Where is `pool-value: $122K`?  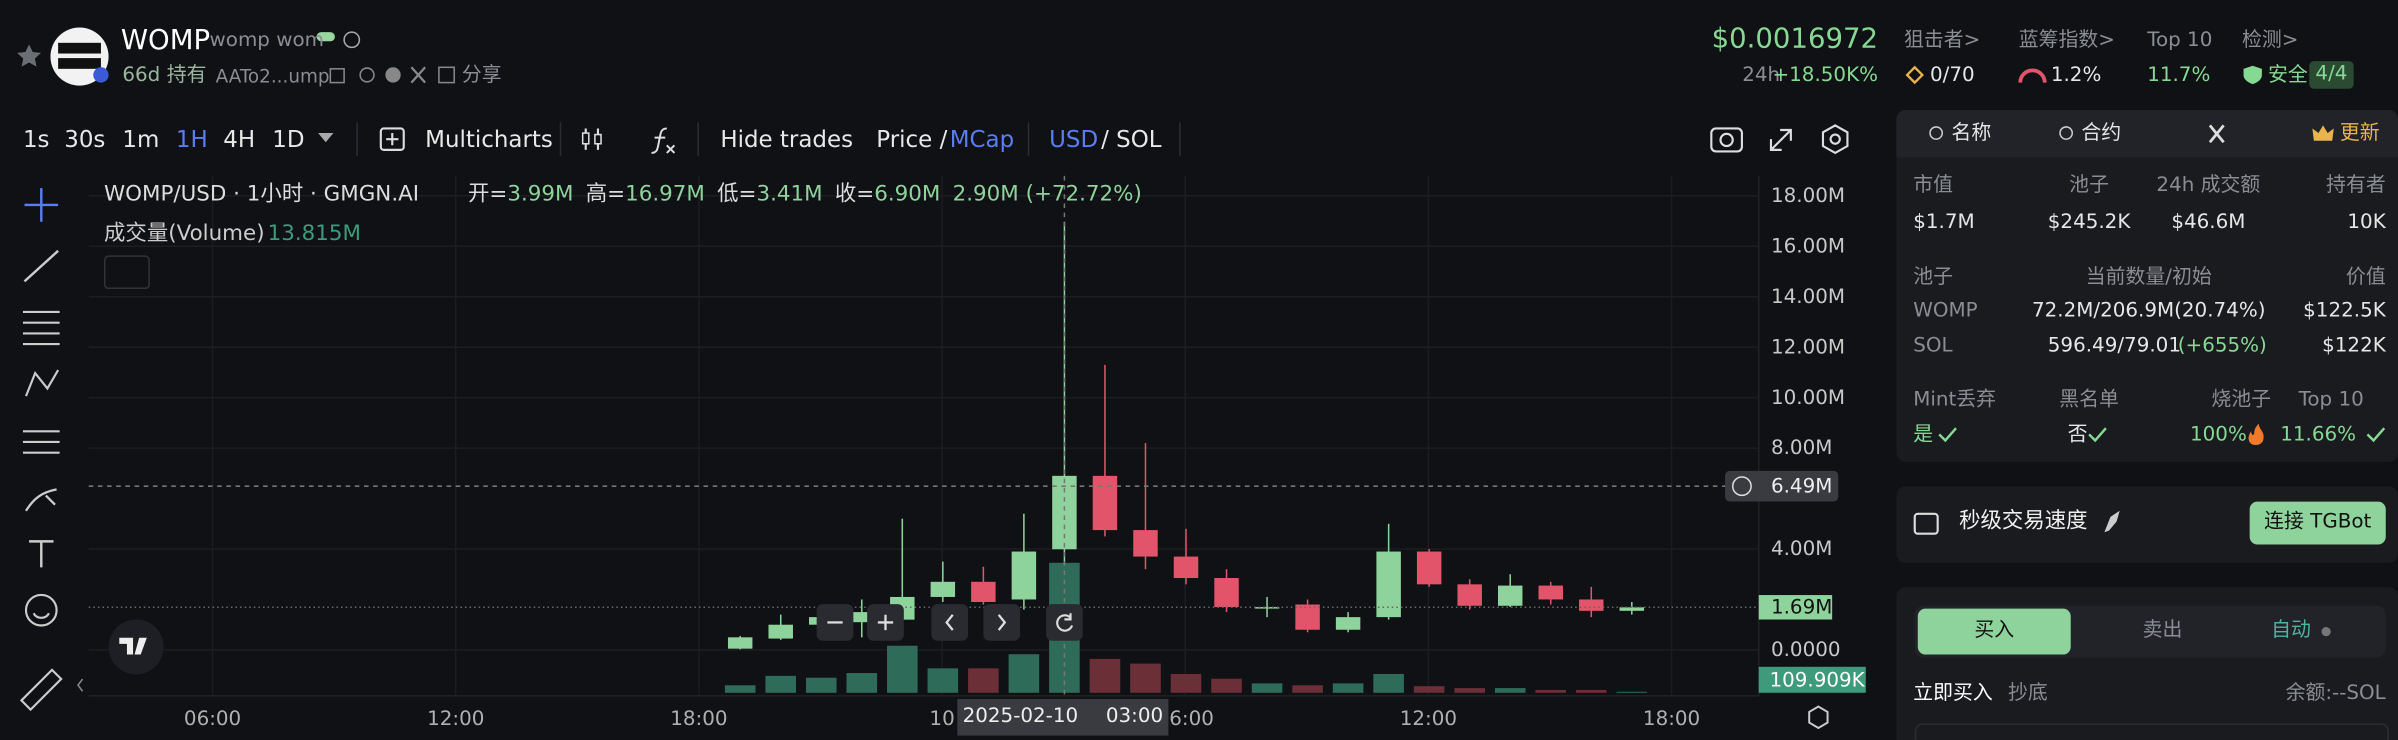 pool-value: $122K is located at coordinates (2354, 346).